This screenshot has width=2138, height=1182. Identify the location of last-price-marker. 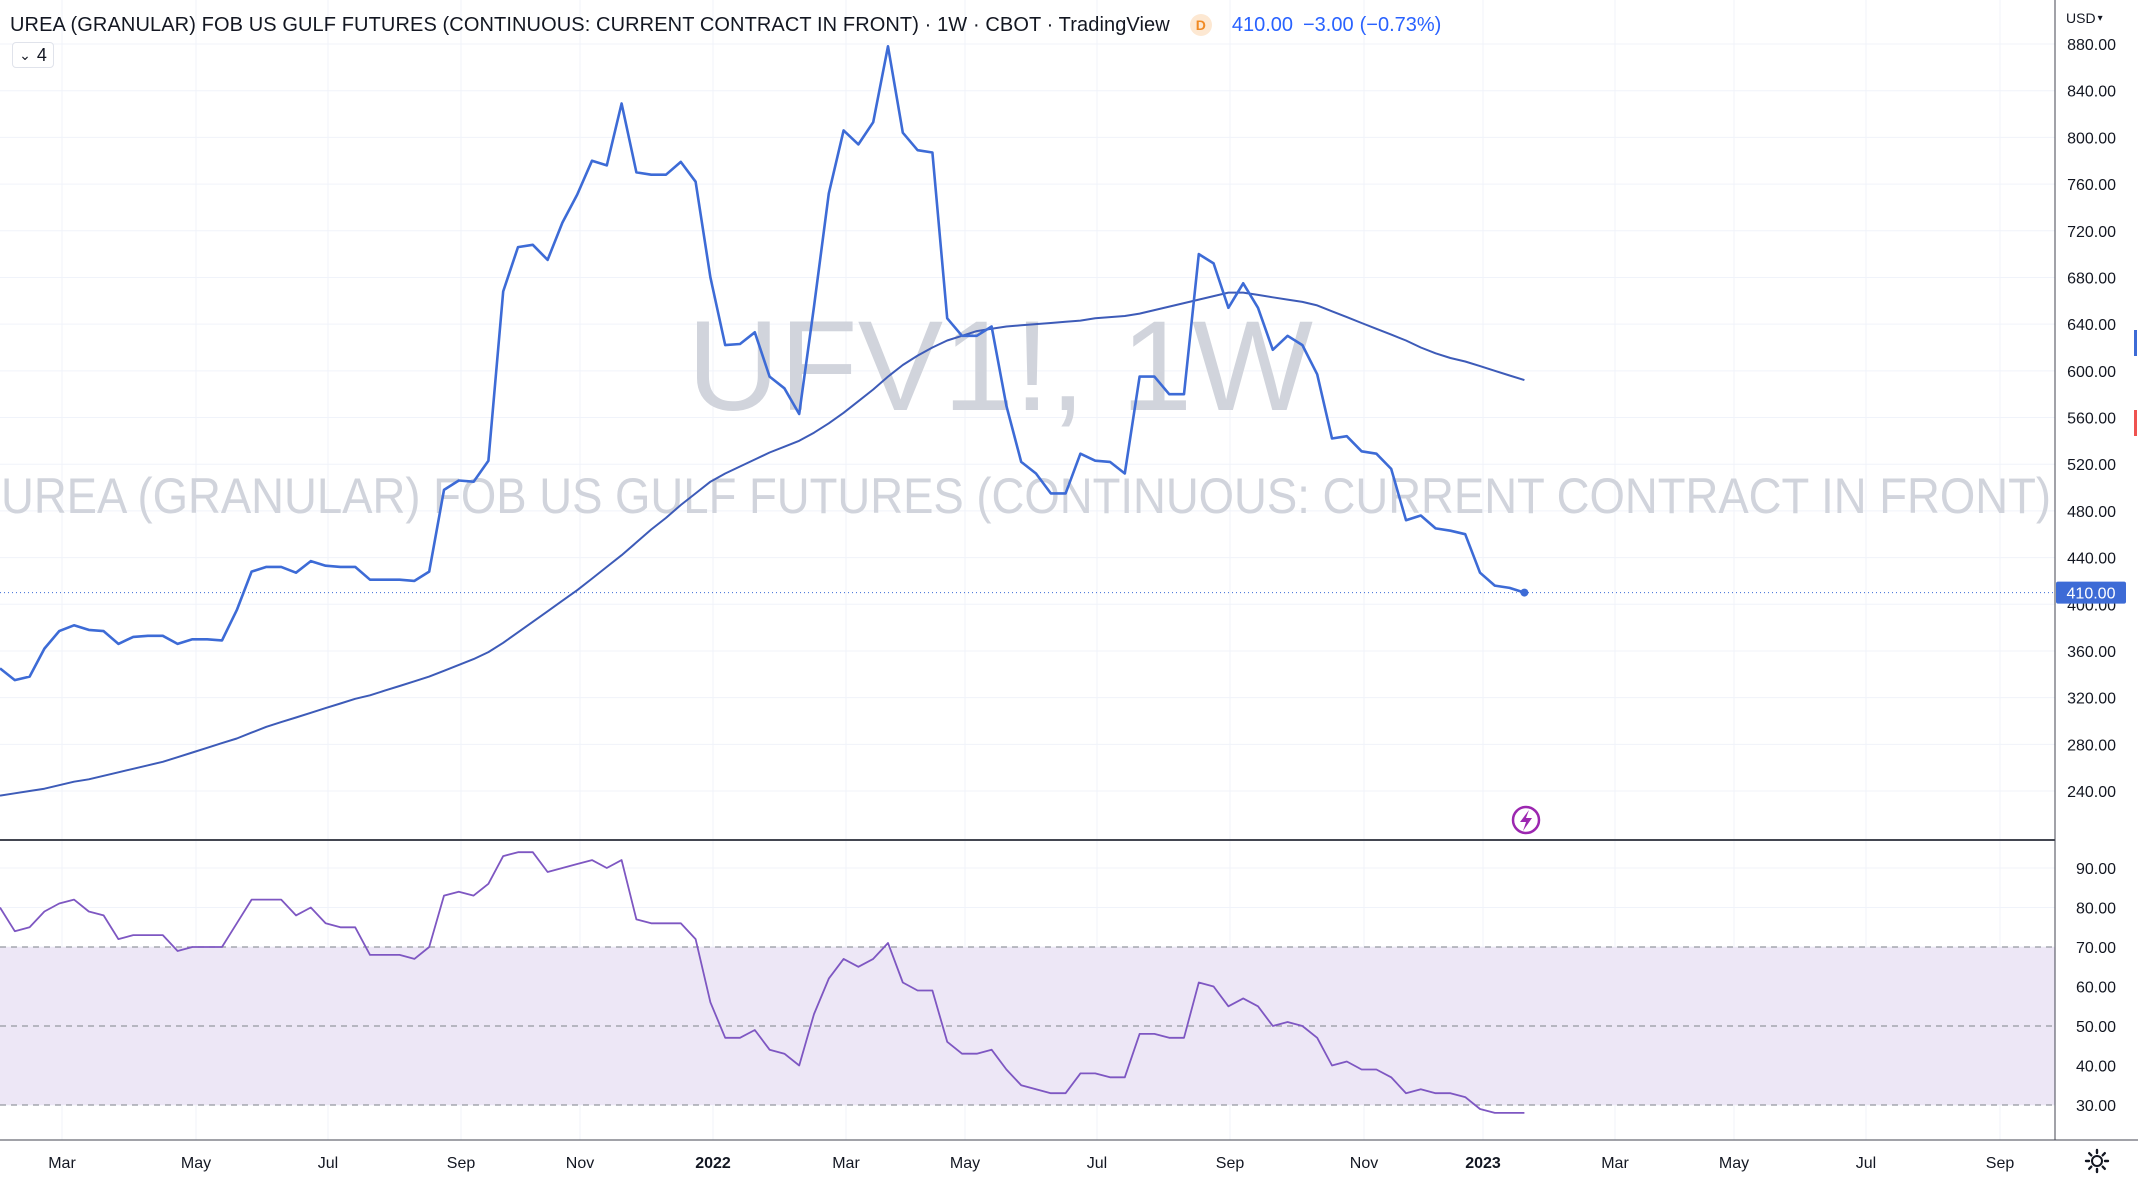
(1524, 592).